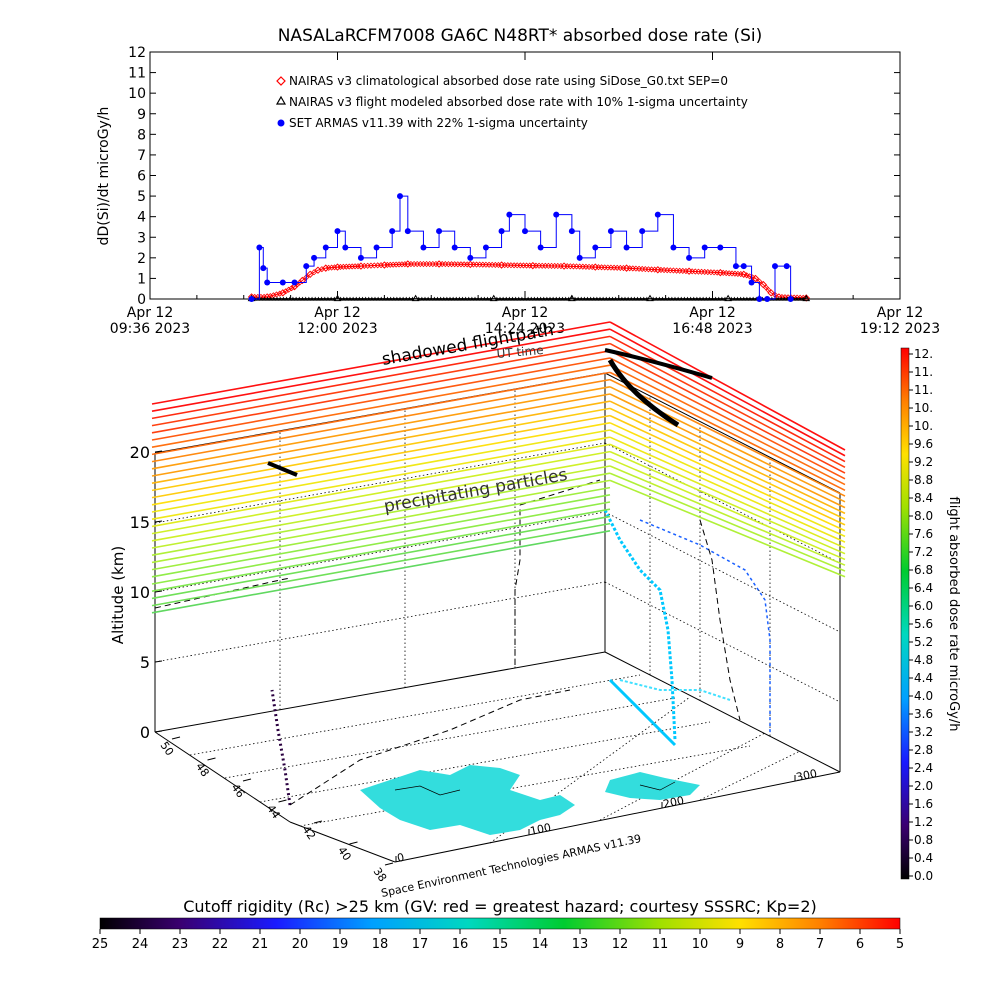  Describe the element at coordinates (146, 592) in the screenshot. I see `z-axis: 0 5 10 15 20` at that location.